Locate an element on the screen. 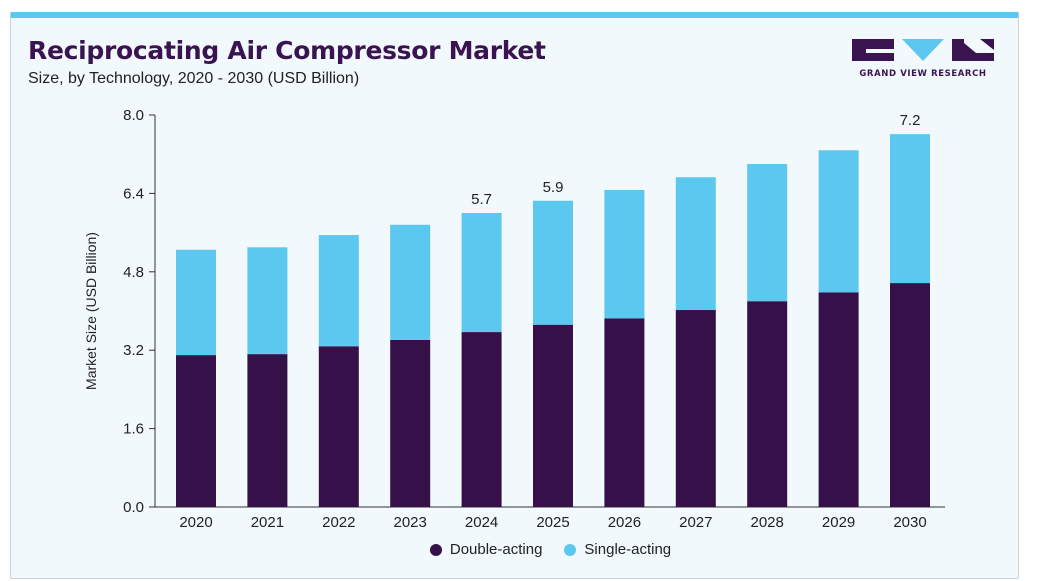 Image resolution: width=1041 pixels, height=581 pixels. legend-label-double-acting: Double-acting is located at coordinates (496, 549).